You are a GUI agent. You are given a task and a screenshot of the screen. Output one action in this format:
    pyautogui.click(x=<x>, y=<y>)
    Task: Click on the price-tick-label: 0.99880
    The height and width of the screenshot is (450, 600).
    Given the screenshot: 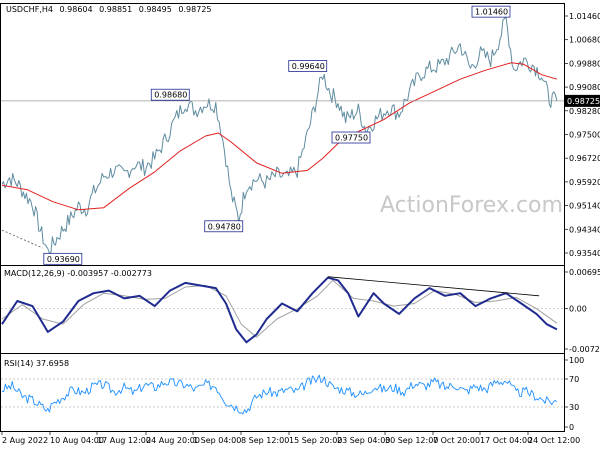 What is the action you would take?
    pyautogui.click(x=584, y=63)
    